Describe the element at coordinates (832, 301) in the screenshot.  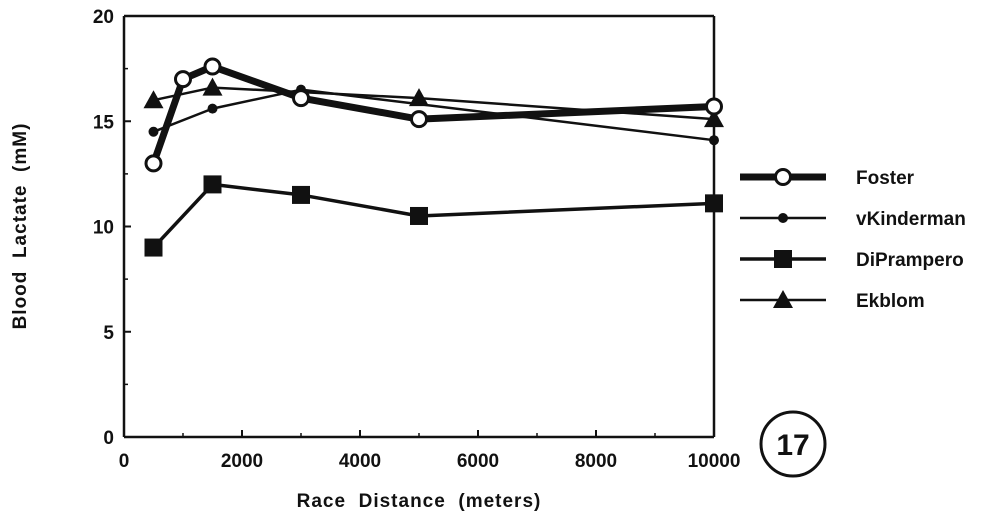
I see `legend-item: Ekblom` at that location.